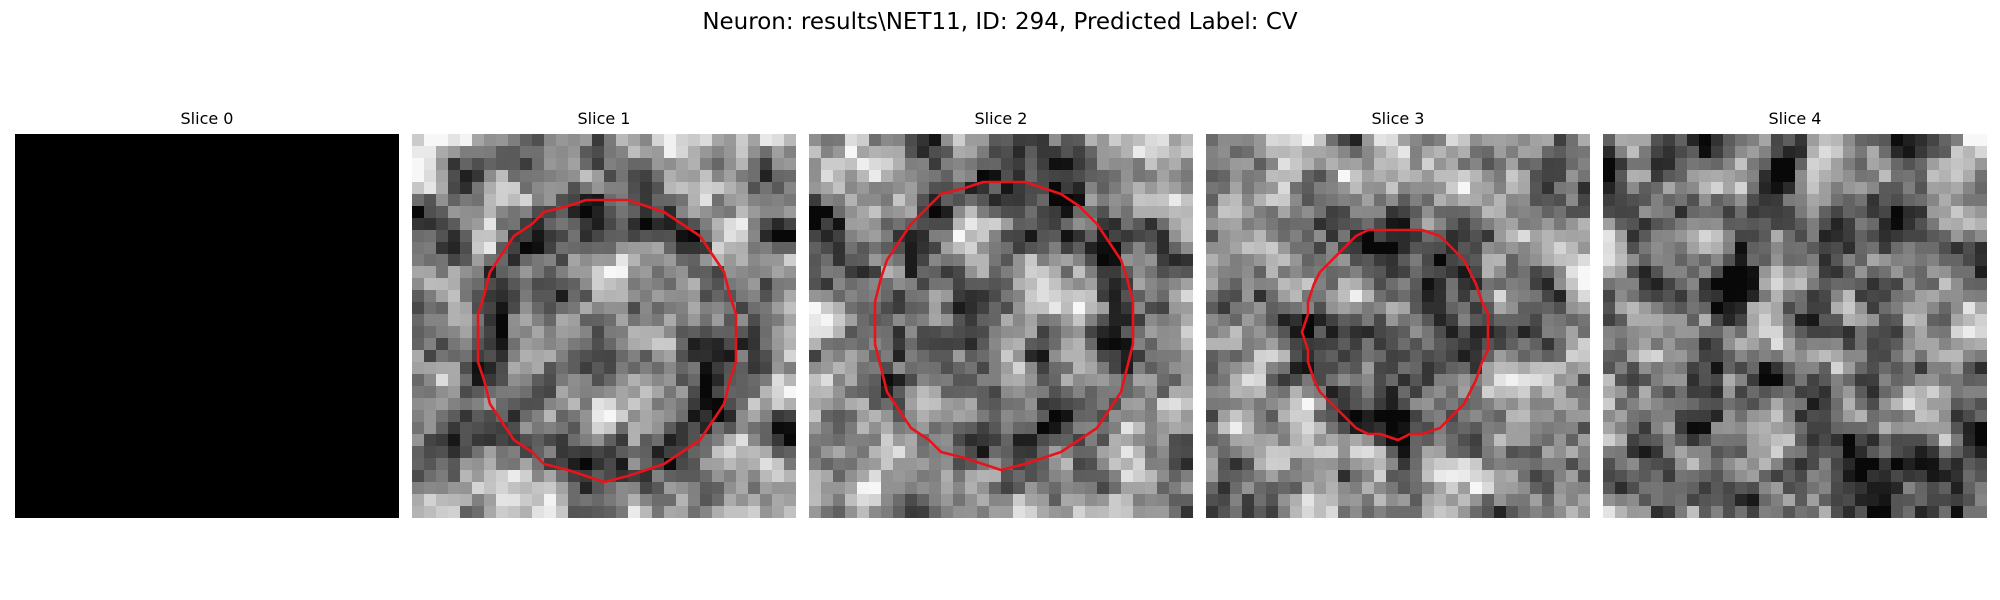 This screenshot has width=2000, height=600. Describe the element at coordinates (207, 118) in the screenshot. I see `slice-title: Slice 0` at that location.